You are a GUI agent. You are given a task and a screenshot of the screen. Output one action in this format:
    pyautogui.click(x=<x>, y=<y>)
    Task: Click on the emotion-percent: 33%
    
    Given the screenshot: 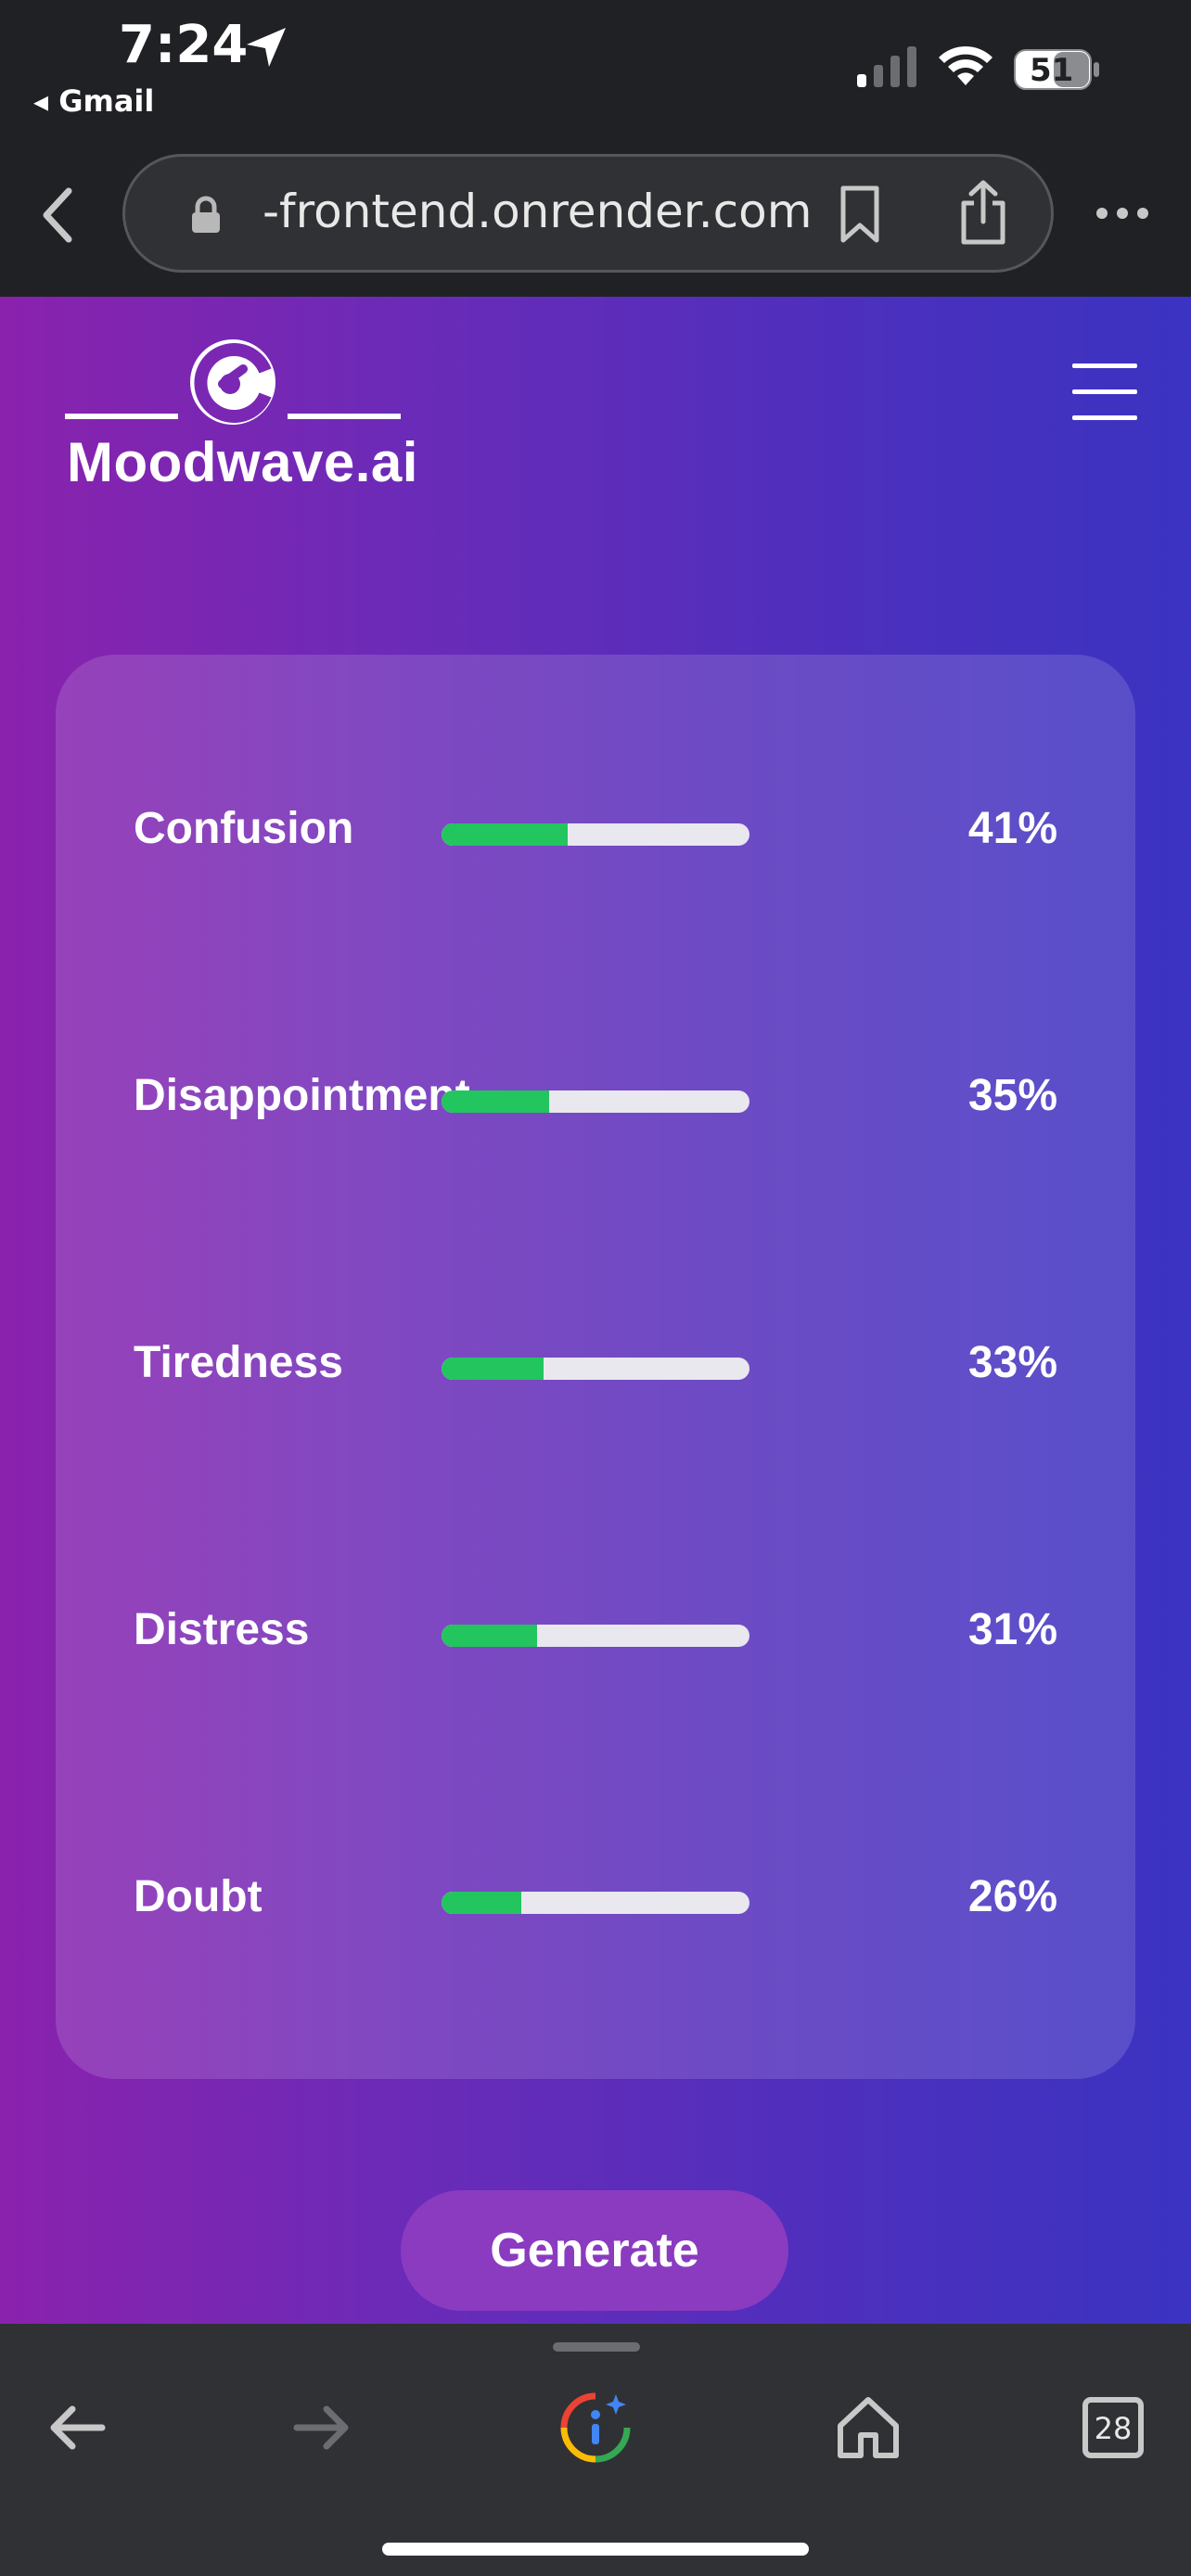 What is the action you would take?
    pyautogui.click(x=1012, y=1363)
    